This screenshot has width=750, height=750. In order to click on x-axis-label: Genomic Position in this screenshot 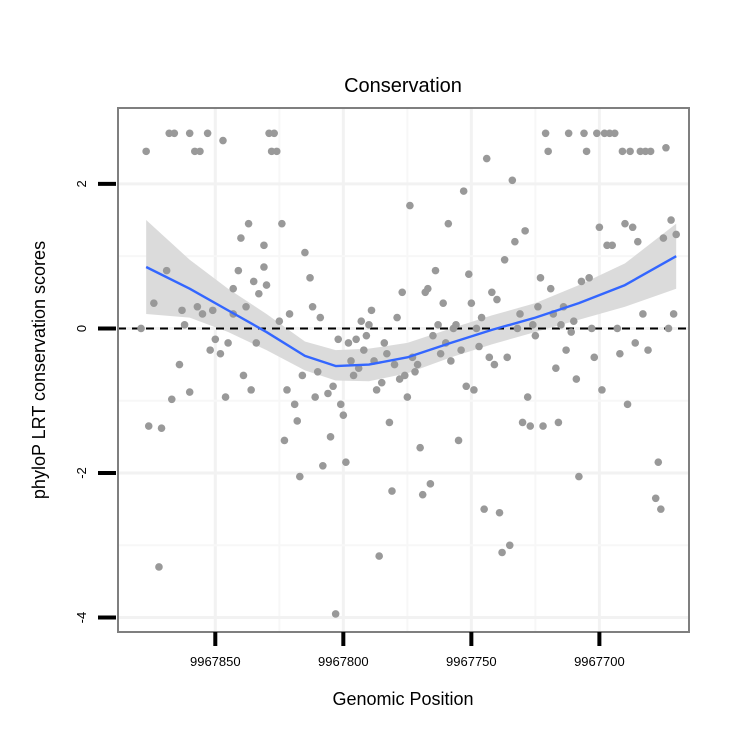, I will do `click(402, 699)`.